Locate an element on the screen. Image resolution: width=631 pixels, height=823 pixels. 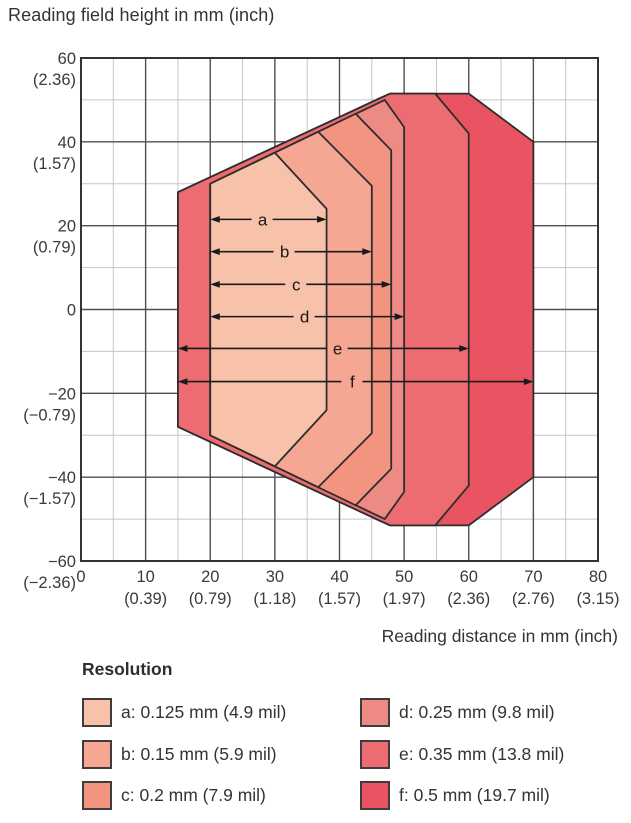
legend-label-a: a: 0.125 mm (4.9 mil) is located at coordinates (204, 711).